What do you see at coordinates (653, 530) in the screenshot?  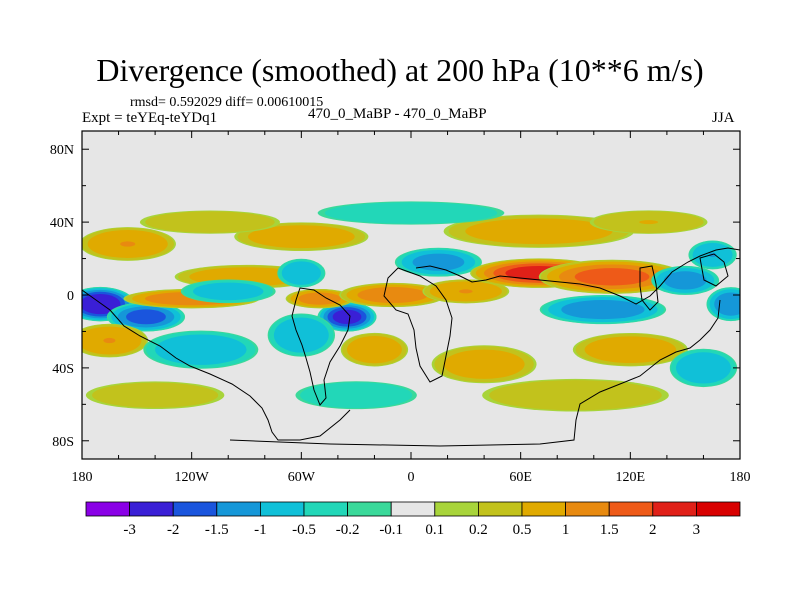 I see `colorbar-label: 2` at bounding box center [653, 530].